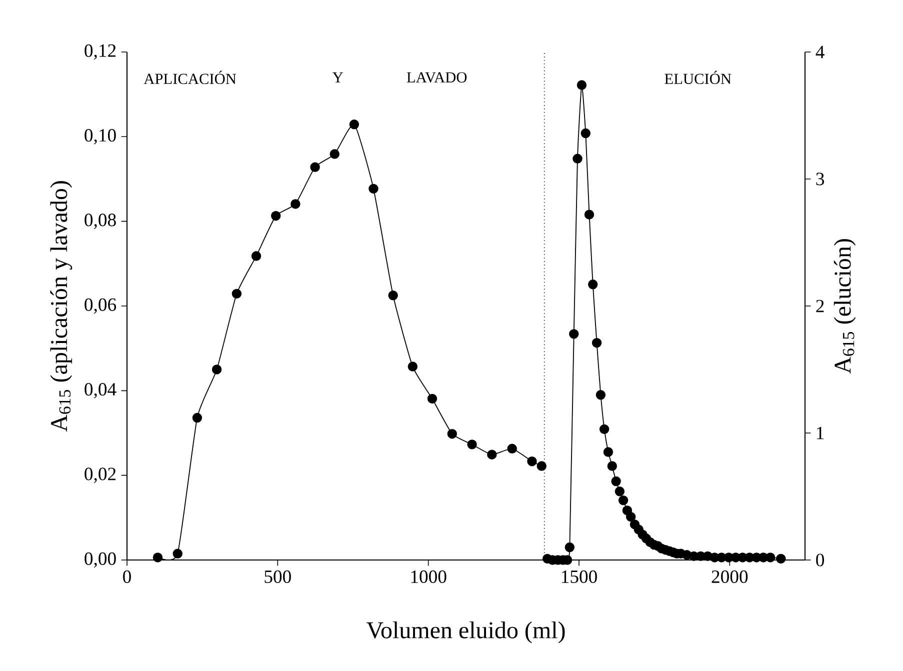  I want to click on annotation: ELUCIÓN, so click(698, 77).